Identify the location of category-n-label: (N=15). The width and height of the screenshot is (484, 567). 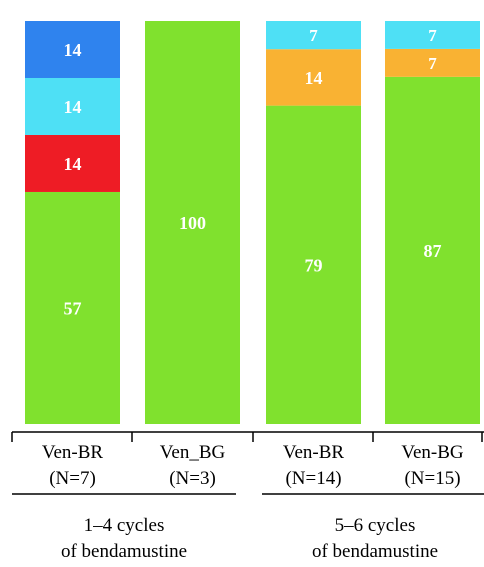
(432, 478).